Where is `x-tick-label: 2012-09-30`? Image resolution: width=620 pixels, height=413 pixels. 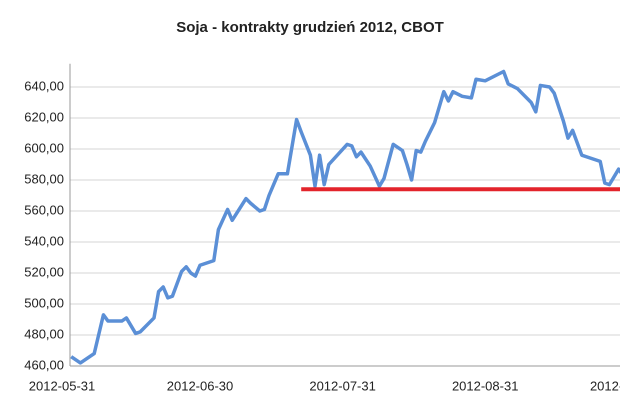
x-tick-label: 2012-09-30 is located at coordinates (605, 385).